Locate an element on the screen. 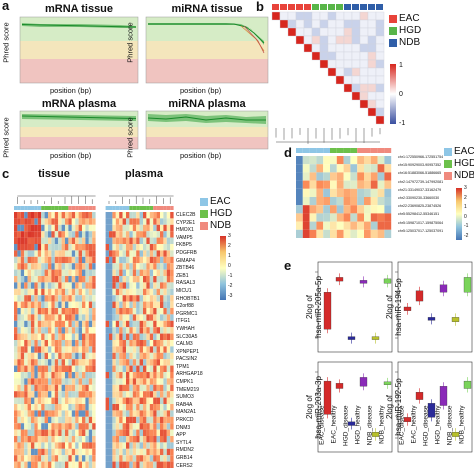 This screenshot has width=474, height=470. sample-group-bar is located at coordinates (339, 7).